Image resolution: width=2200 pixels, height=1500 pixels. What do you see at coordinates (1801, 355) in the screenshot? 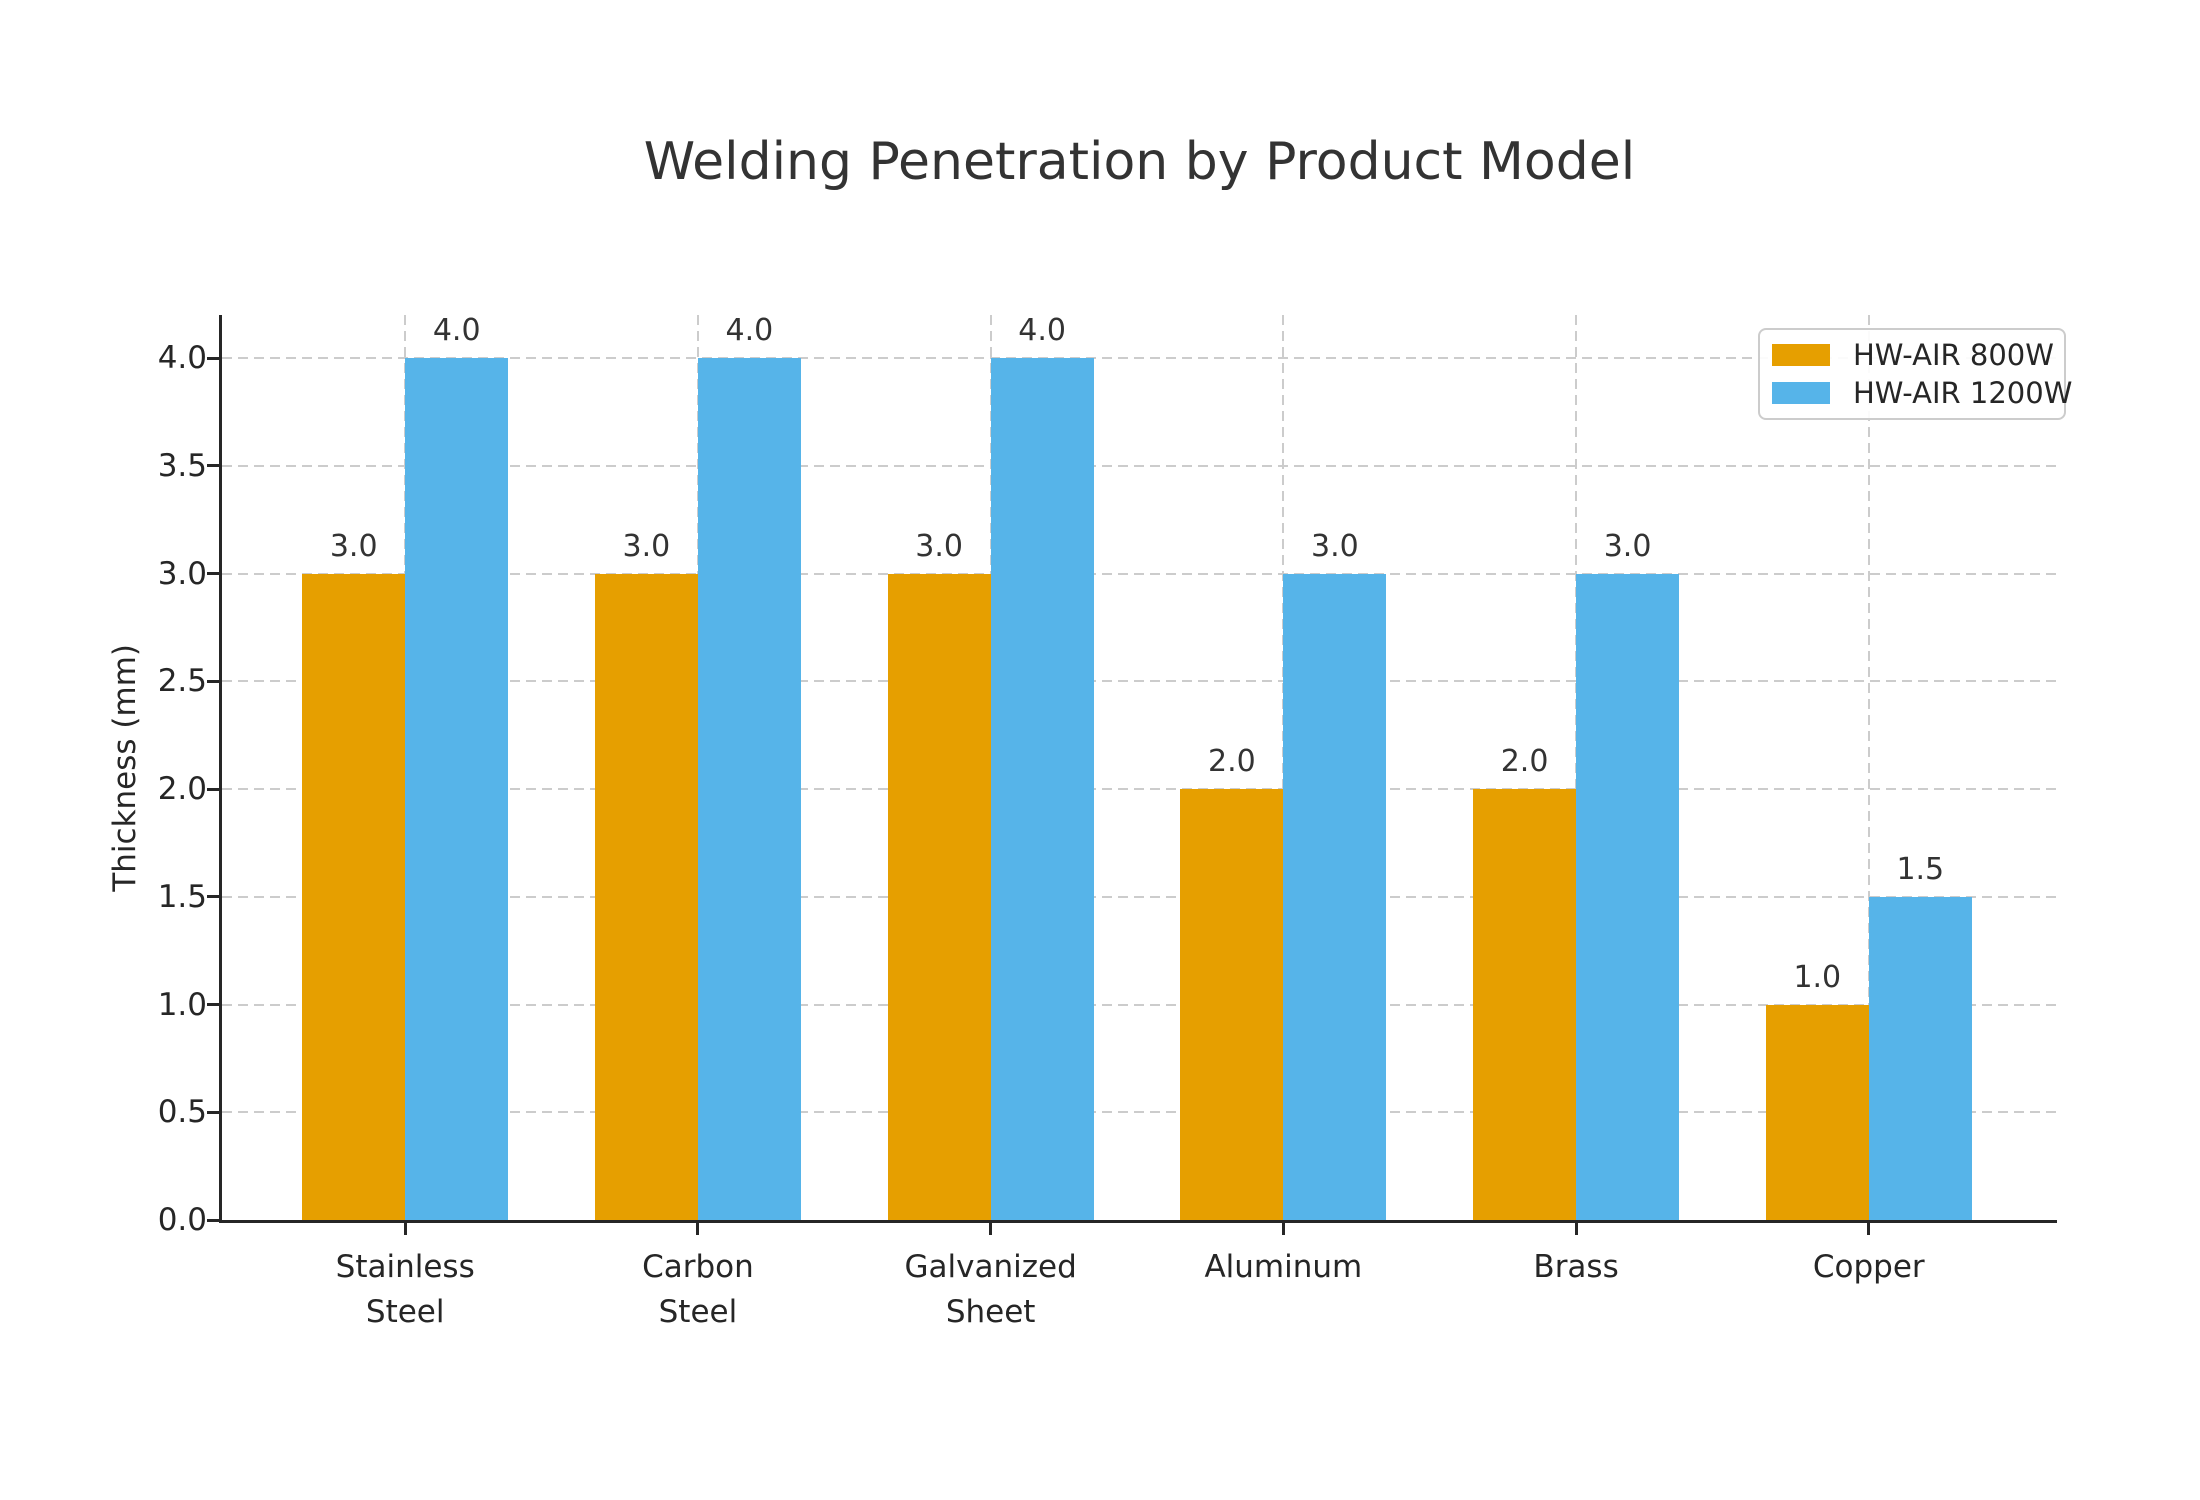
I see `legend-swatch-hw-air-800w` at bounding box center [1801, 355].